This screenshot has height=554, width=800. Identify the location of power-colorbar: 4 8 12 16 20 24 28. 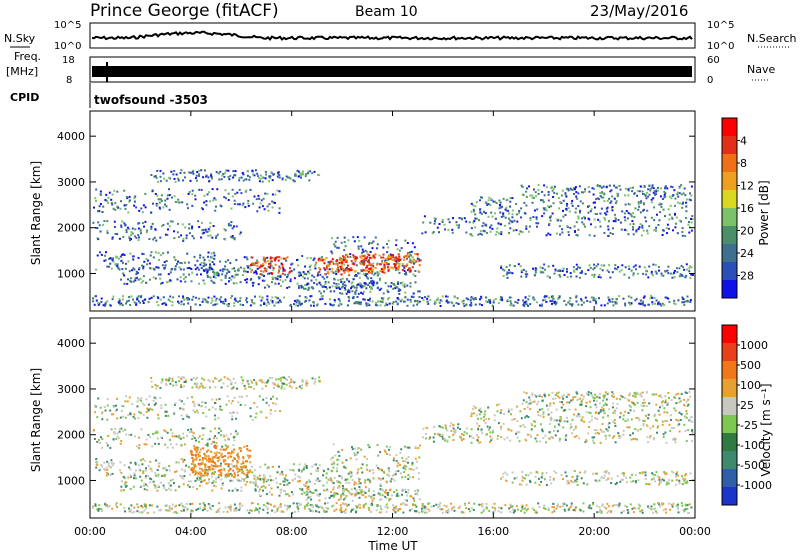
(737, 208).